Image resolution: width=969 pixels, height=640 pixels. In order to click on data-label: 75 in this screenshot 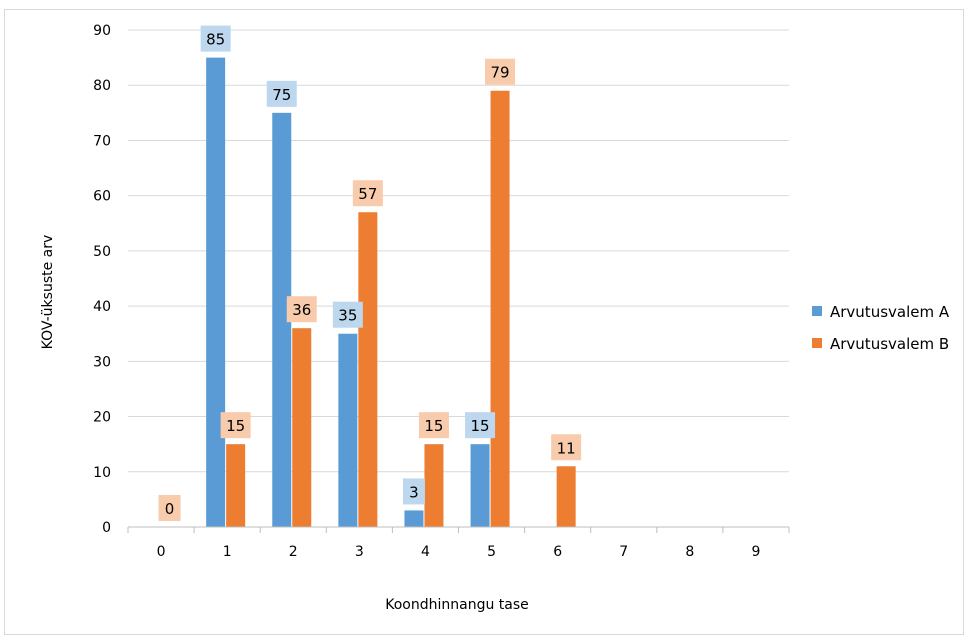, I will do `click(281, 95)`.